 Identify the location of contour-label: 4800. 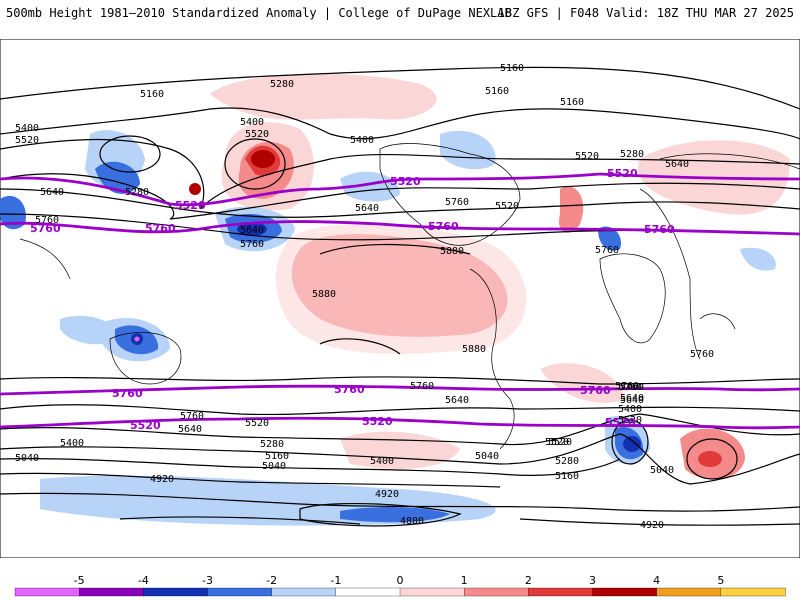
(412, 521).